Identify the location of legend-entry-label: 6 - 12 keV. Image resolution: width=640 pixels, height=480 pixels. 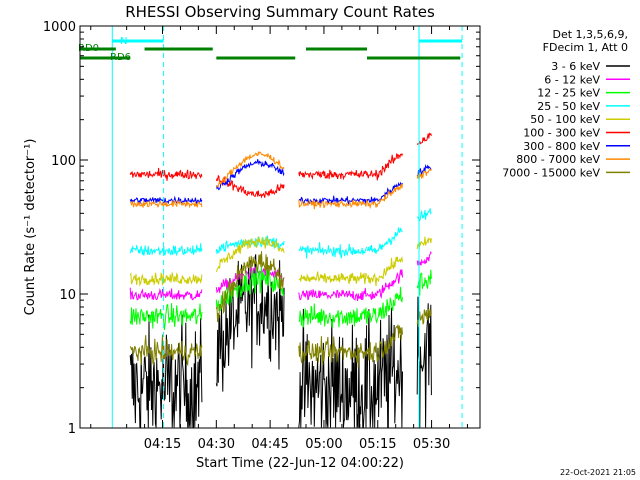
(572, 79).